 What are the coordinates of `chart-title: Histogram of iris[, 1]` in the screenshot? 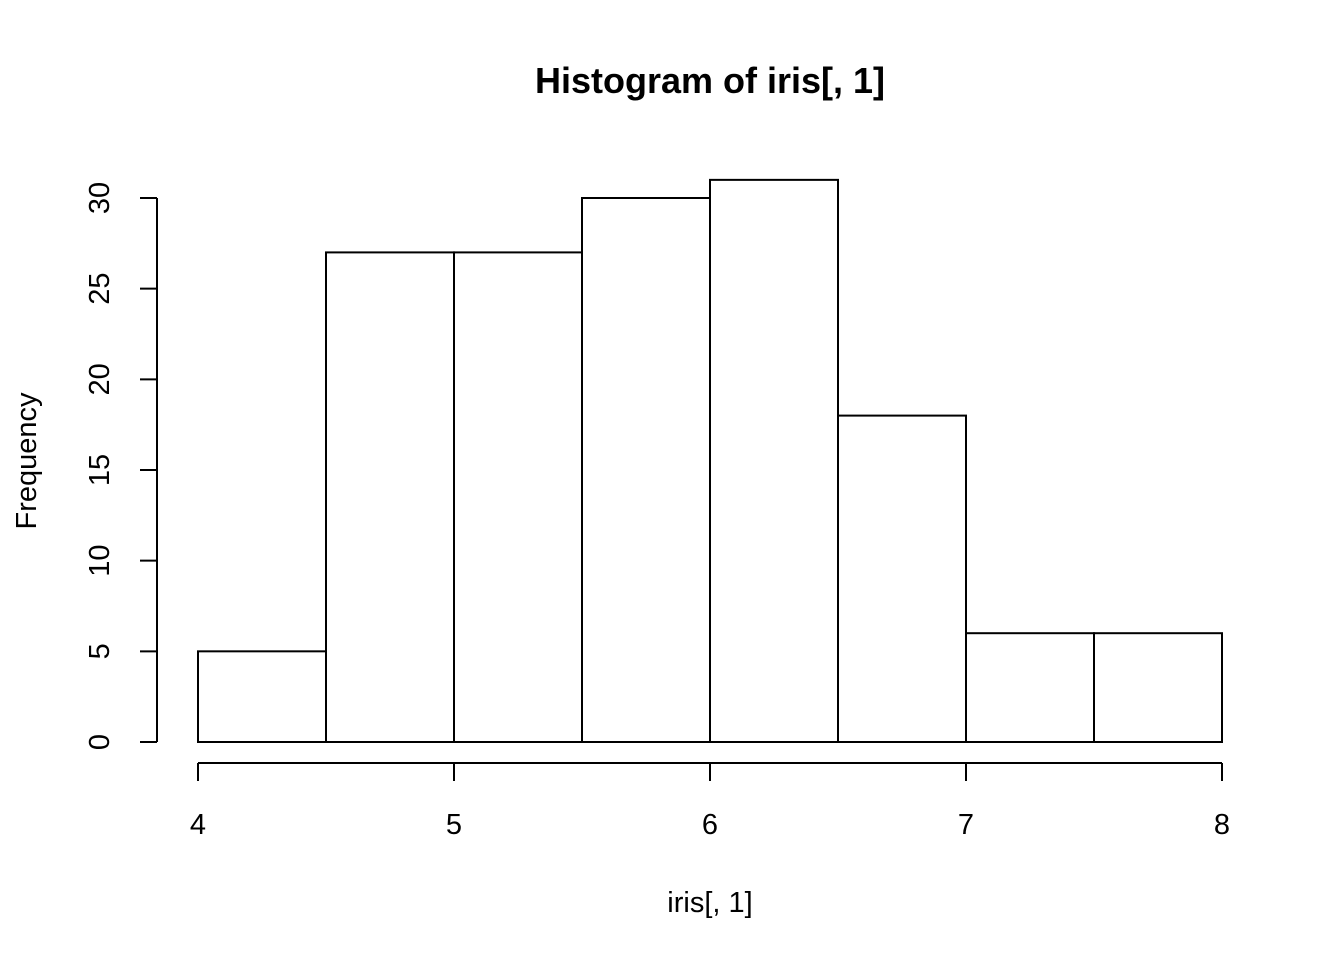 It's located at (710, 80).